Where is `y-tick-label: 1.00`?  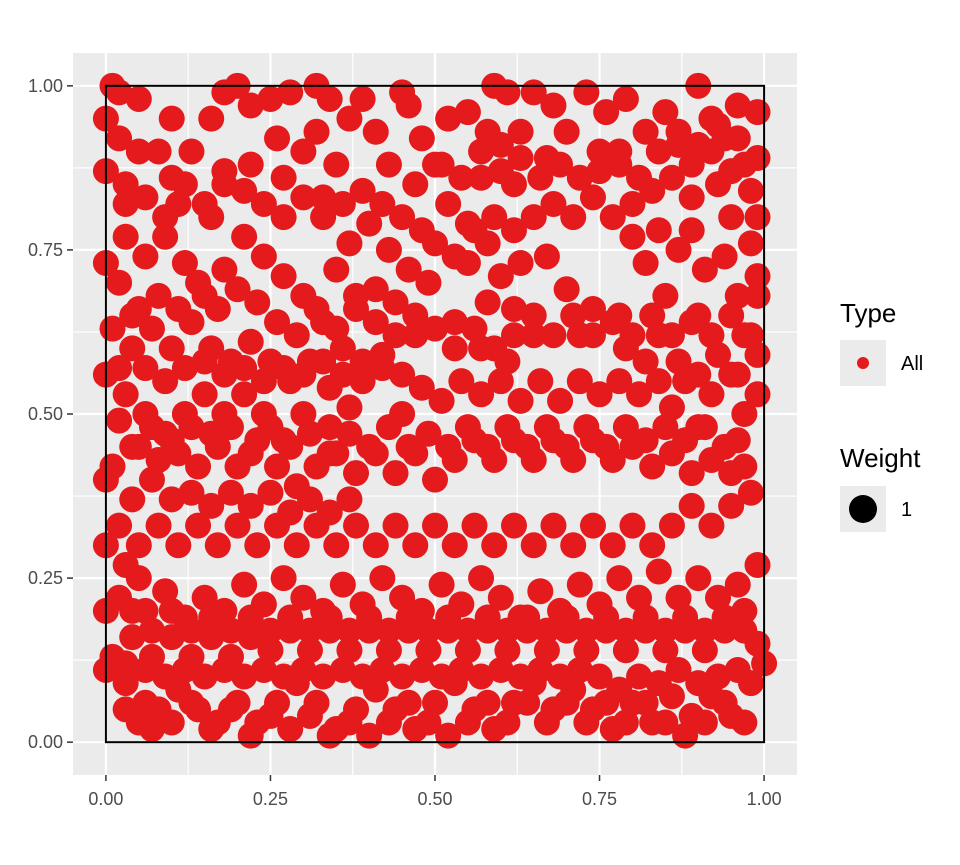
y-tick-label: 1.00 is located at coordinates (45, 86).